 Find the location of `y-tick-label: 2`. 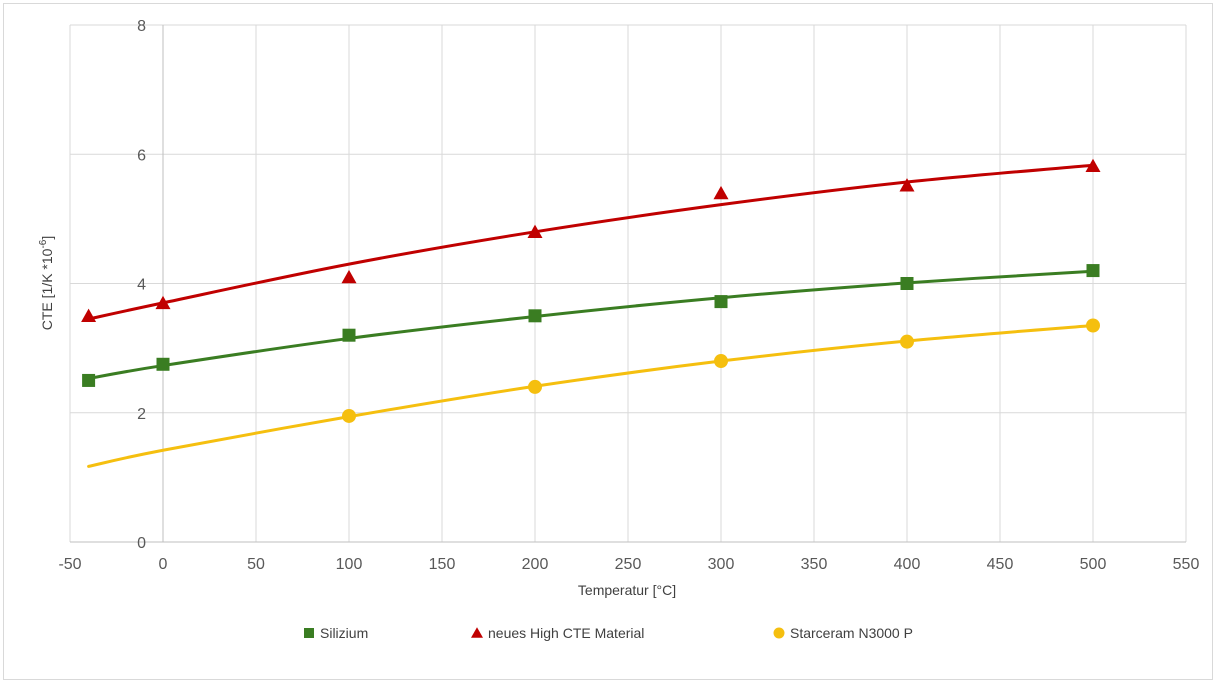

y-tick-label: 2 is located at coordinates (141, 414).